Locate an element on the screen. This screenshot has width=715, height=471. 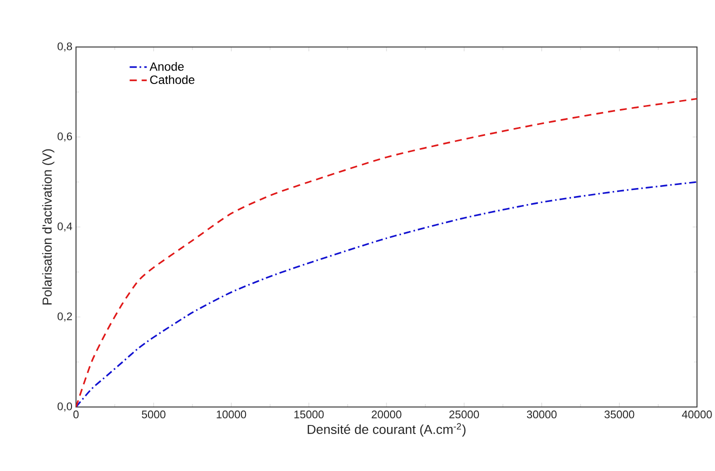
x-tick-label: 25000 is located at coordinates (464, 414).